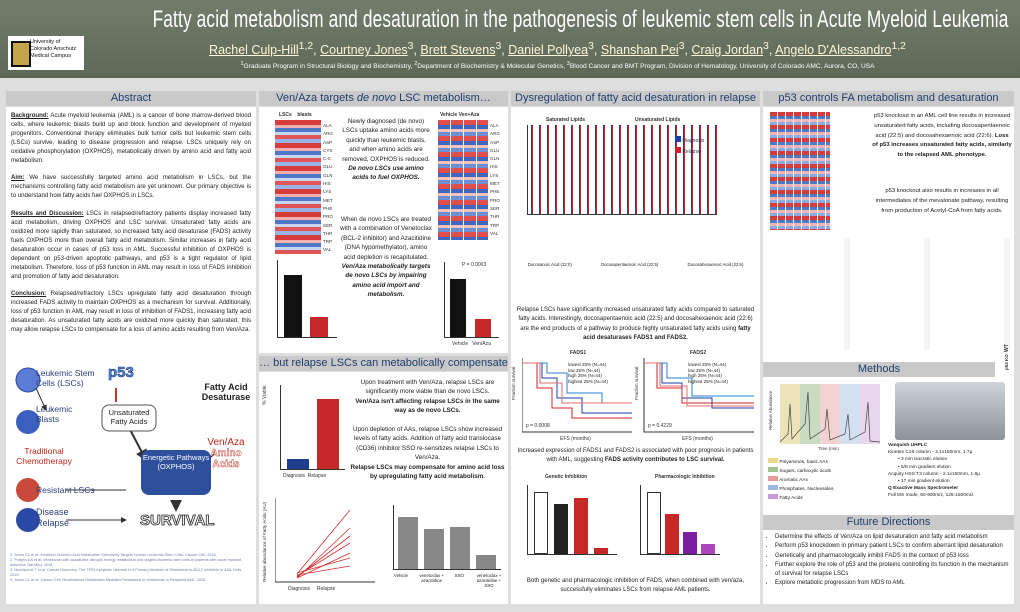 The height and width of the screenshot is (612, 1020). Describe the element at coordinates (328, 175) in the screenshot. I see `heatmap-row-label: GLN` at that location.